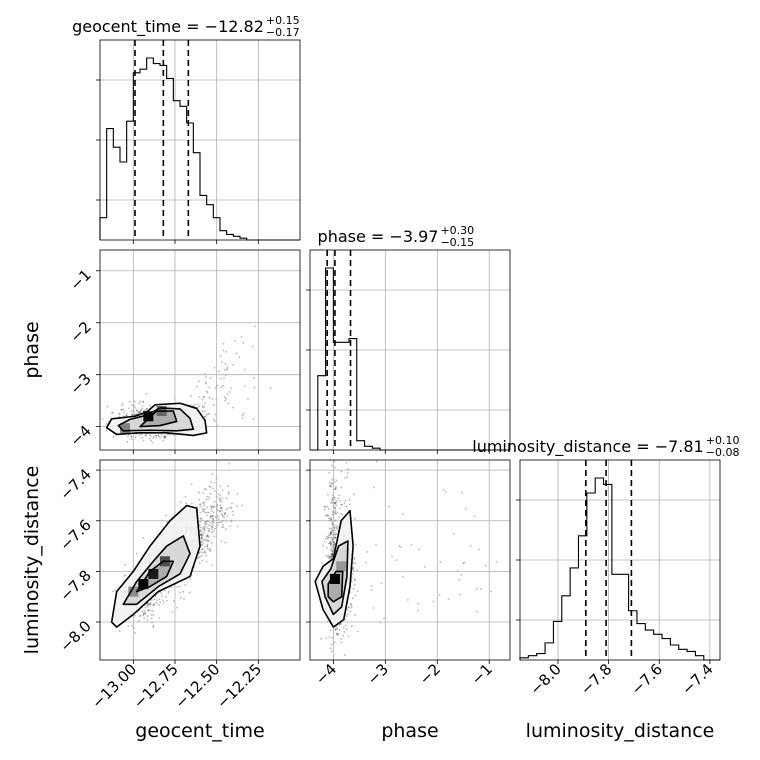 This screenshot has height=760, width=760. What do you see at coordinates (200, 560) in the screenshot?
I see `panel-geocent-time-vs-luminosity-distance` at bounding box center [200, 560].